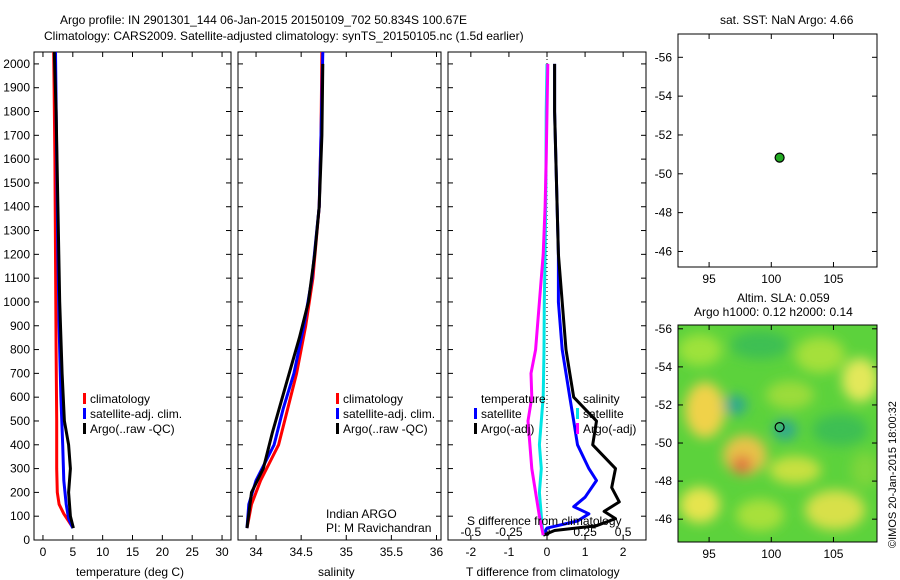 The image size is (900, 580). I want to click on difference-legend-s-argo-swatch, so click(577, 428).